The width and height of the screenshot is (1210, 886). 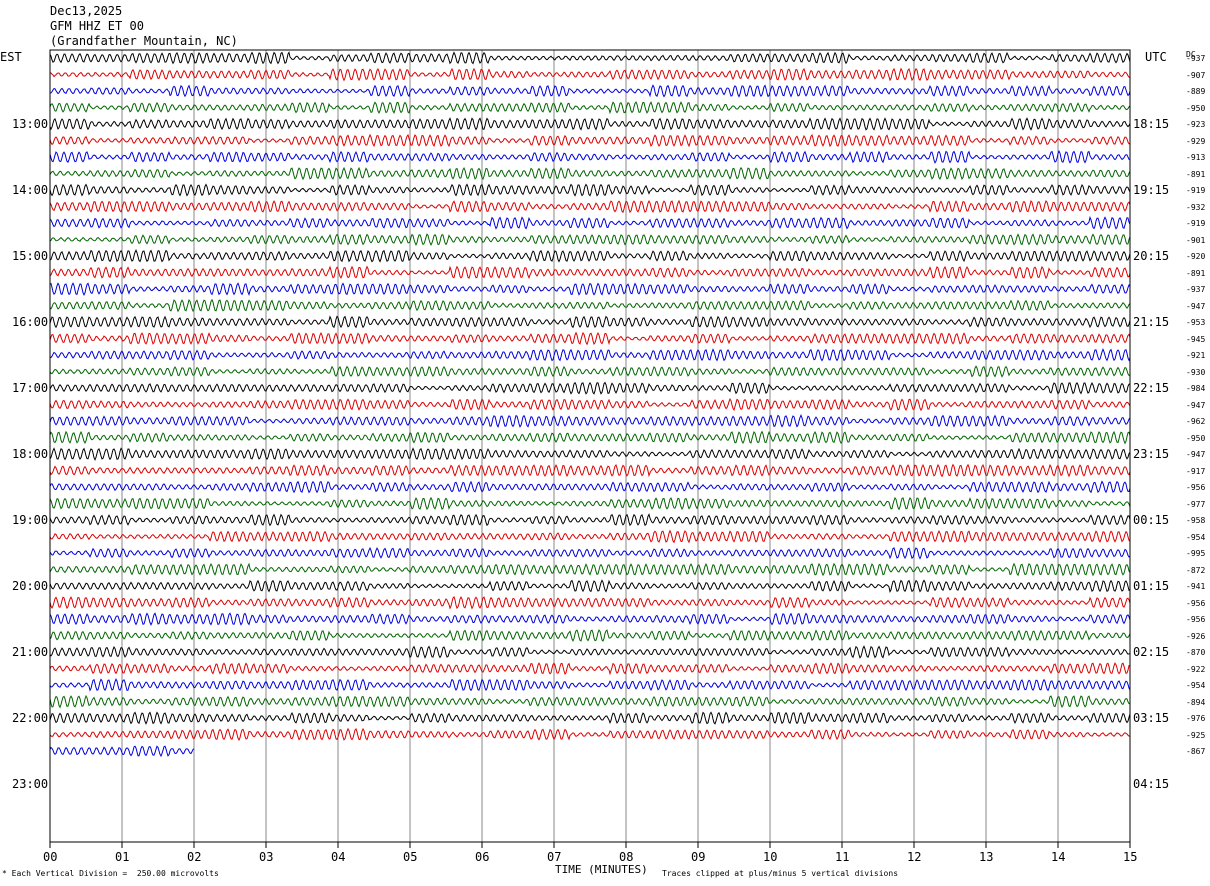 I want to click on right-hour-label: 21:15, so click(x=1151, y=322).